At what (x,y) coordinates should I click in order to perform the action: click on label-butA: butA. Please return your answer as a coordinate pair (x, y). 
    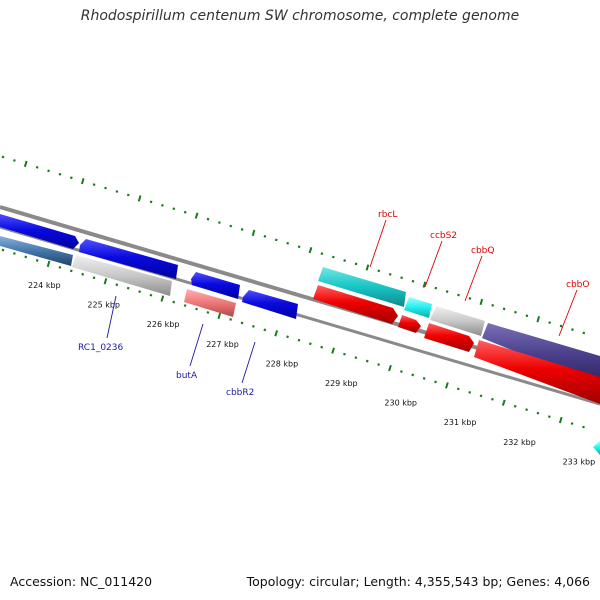
    Looking at the image, I should click on (187, 376).